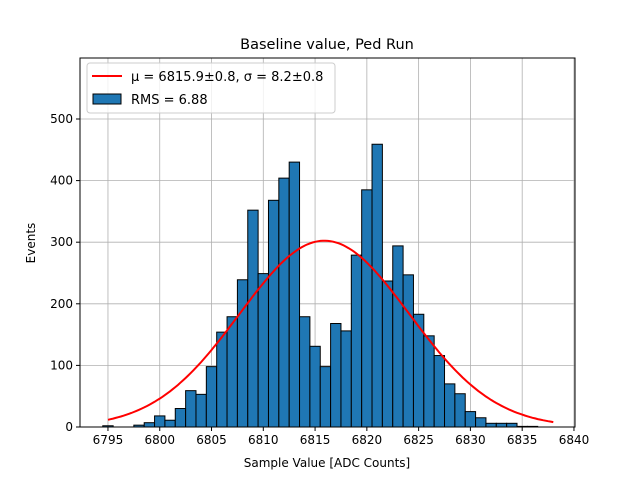  Describe the element at coordinates (61, 304) in the screenshot. I see `y-tick-label: 200` at that location.